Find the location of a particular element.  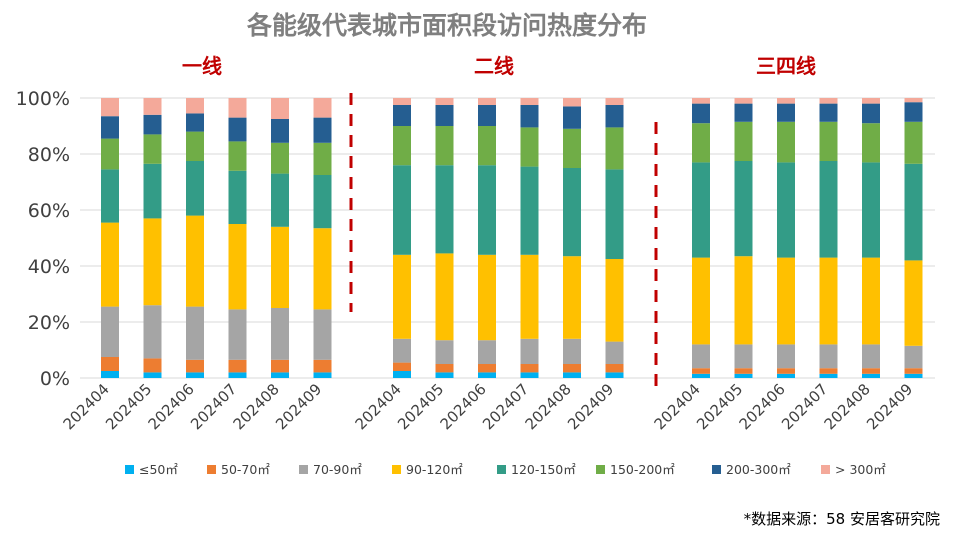

legend-label: > 300㎡ is located at coordinates (860, 469).